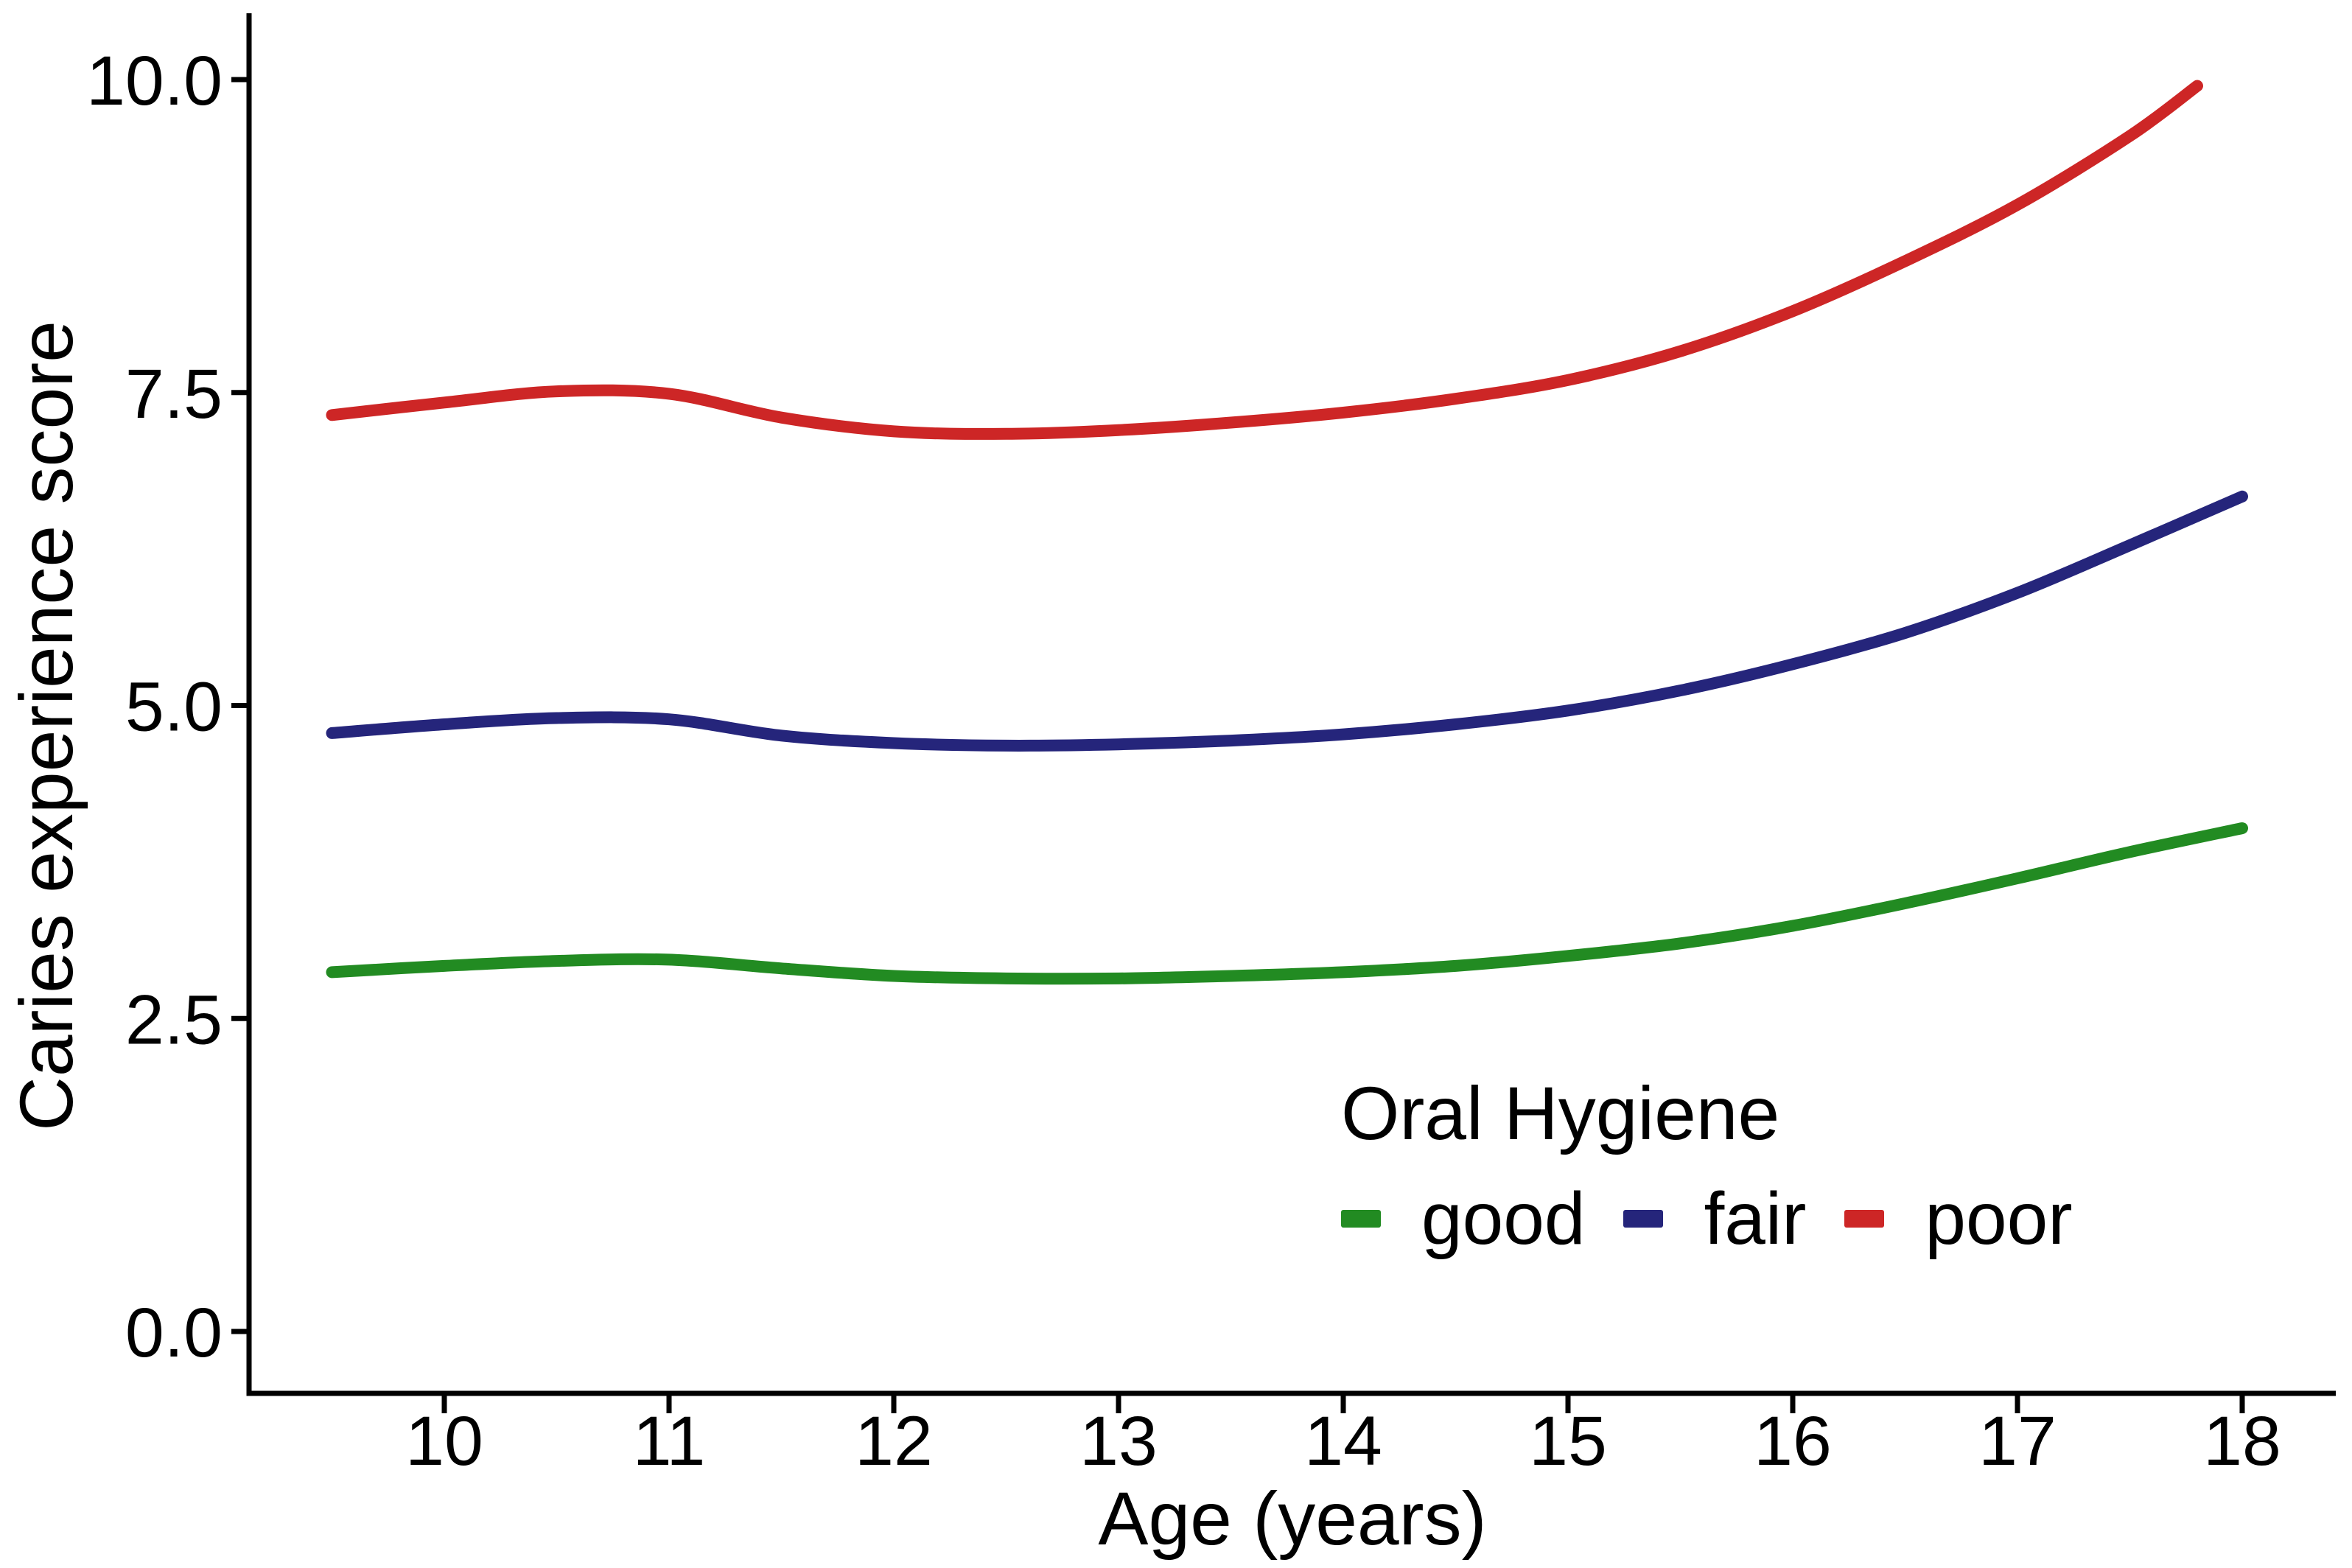 The height and width of the screenshot is (1568, 2352). What do you see at coordinates (174, 394) in the screenshot?
I see `y-tick-label: 7.5` at bounding box center [174, 394].